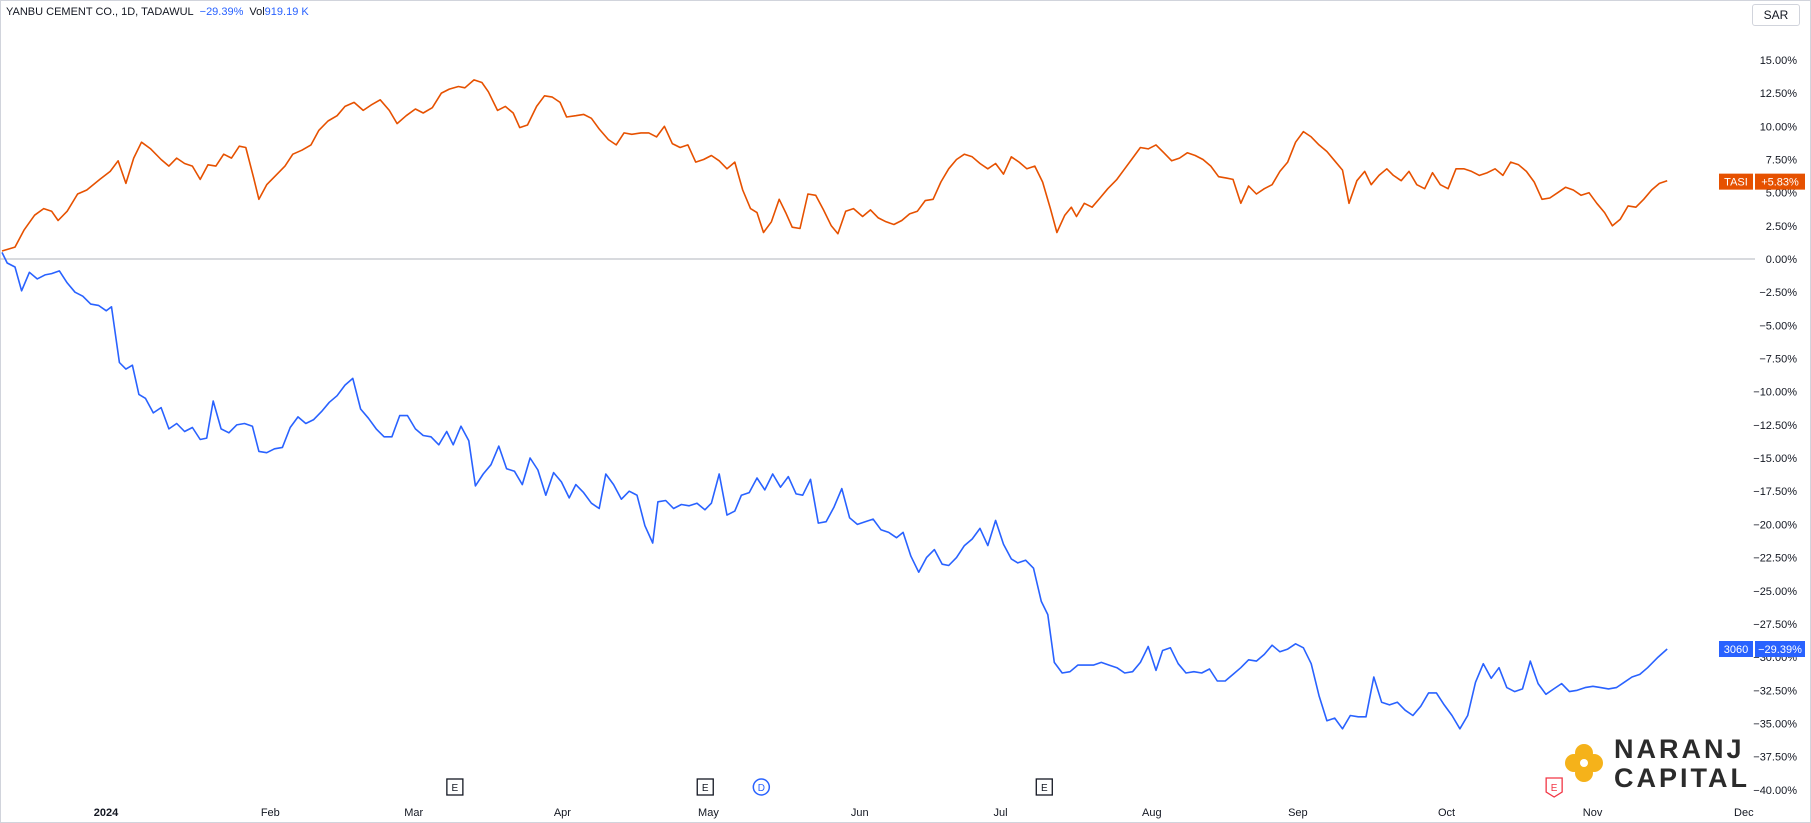 The height and width of the screenshot is (823, 1811). I want to click on tag-series-value: −29.39%, so click(1780, 650).